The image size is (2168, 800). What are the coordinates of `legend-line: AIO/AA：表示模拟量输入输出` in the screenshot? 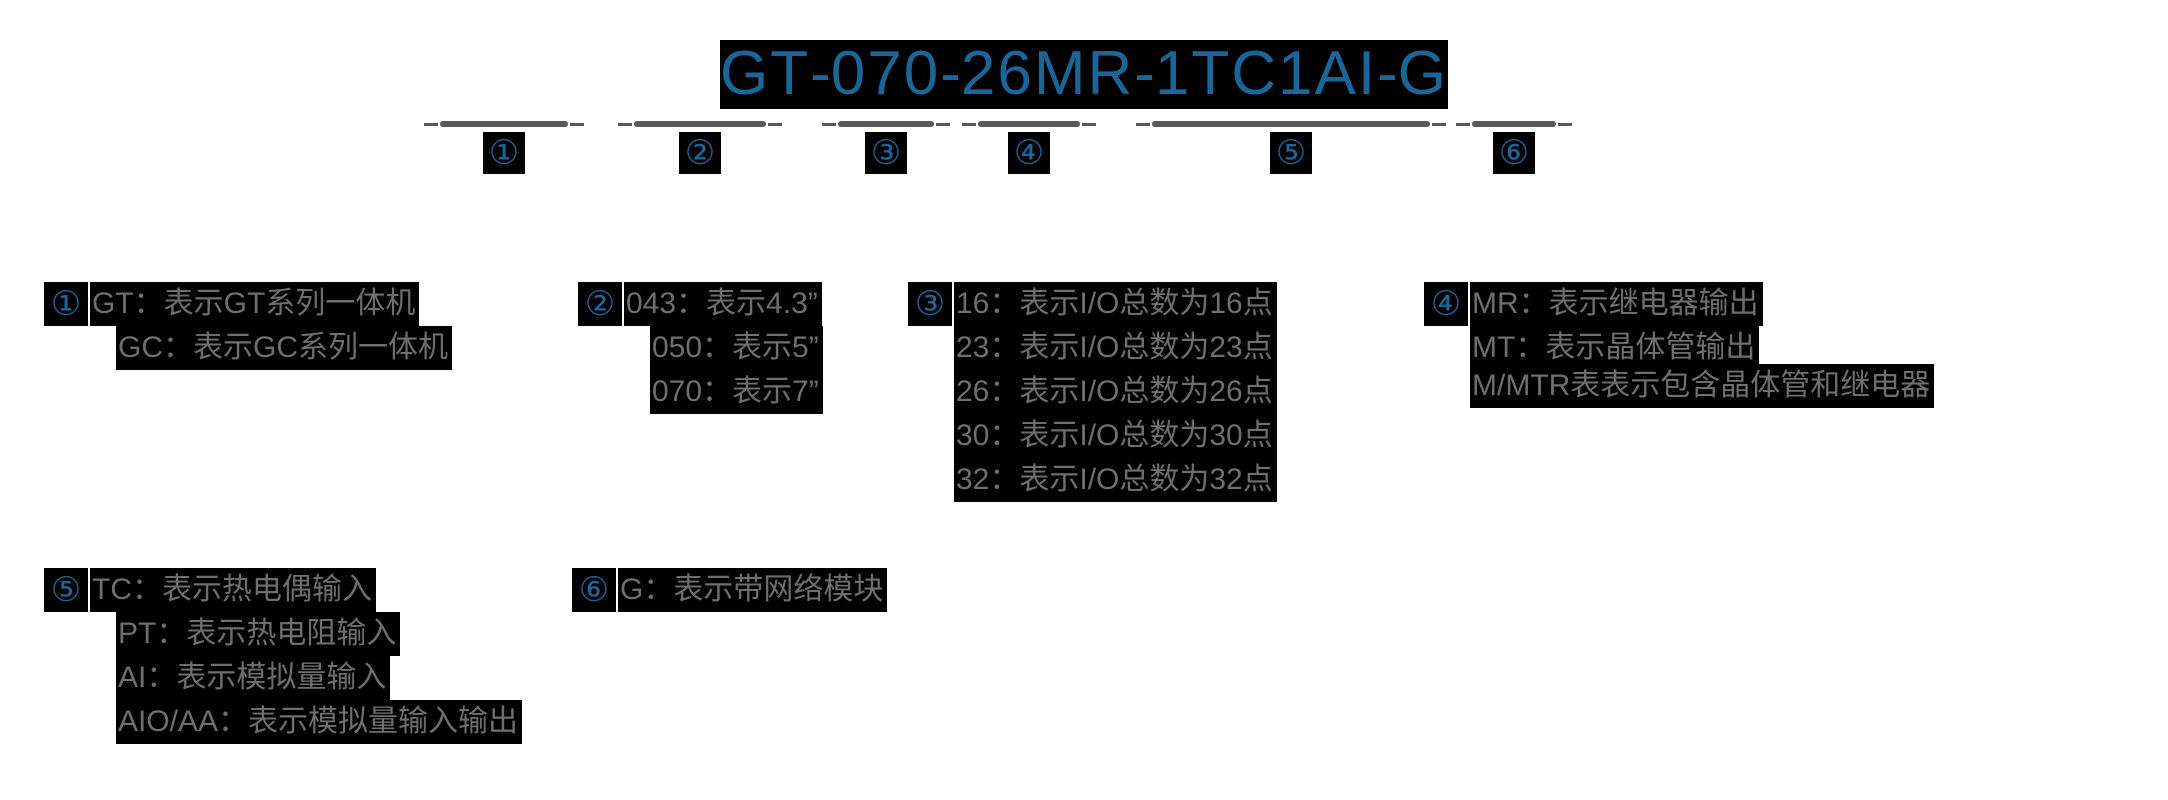 It's located at (319, 722).